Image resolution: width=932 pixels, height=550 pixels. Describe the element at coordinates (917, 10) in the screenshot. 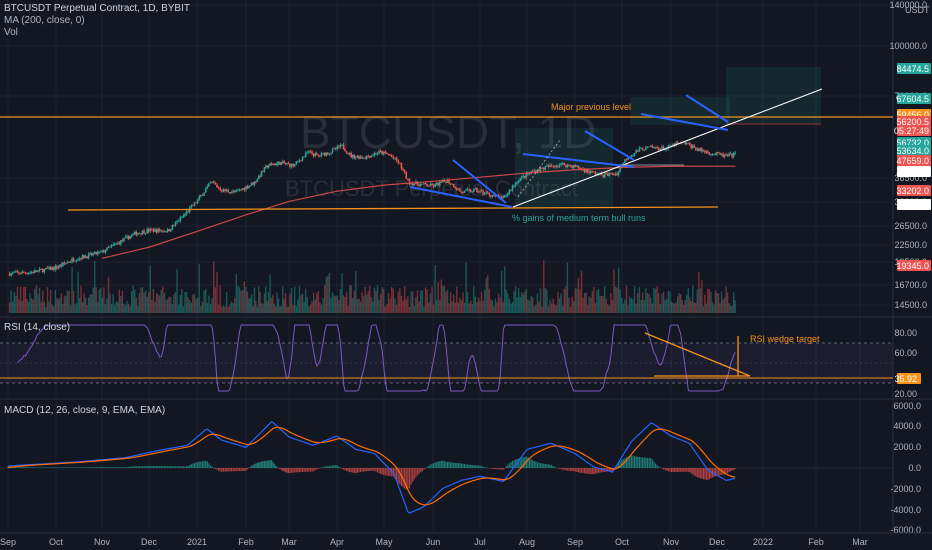

I see `price-axis-unit: USDT` at that location.